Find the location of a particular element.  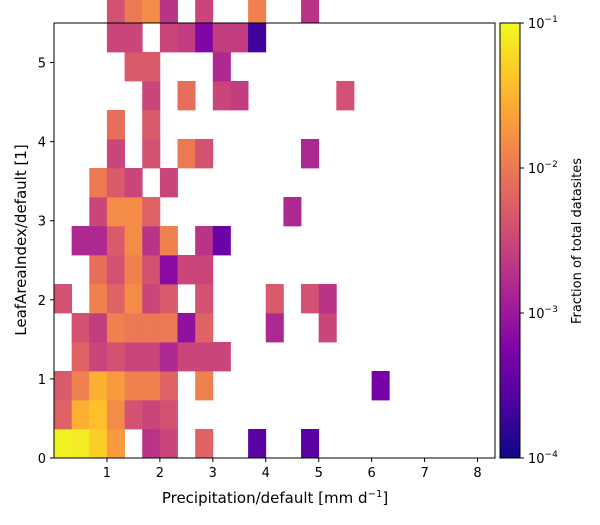

y-tick-label: 0 is located at coordinates (42, 459).